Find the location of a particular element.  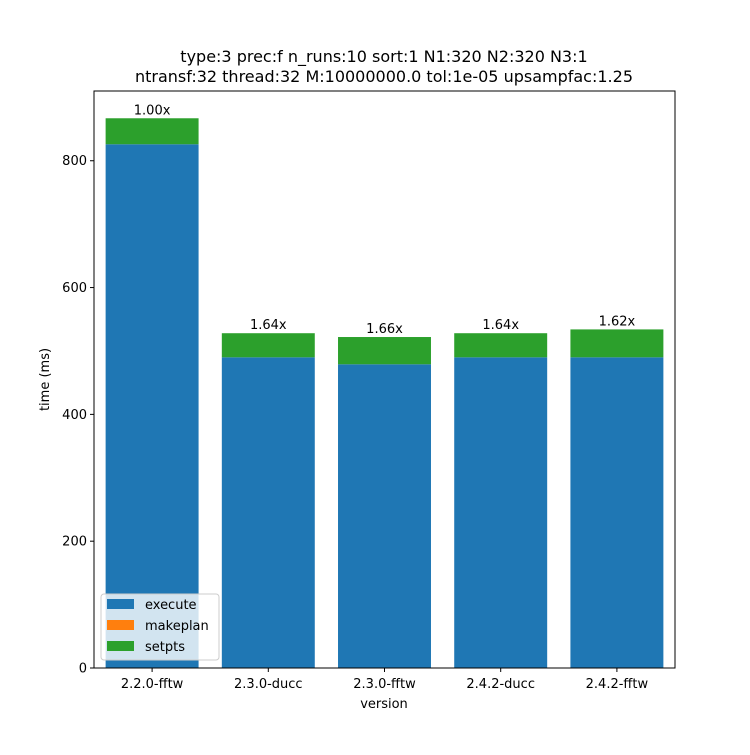

y-tick-label: 600 is located at coordinates (74, 288).